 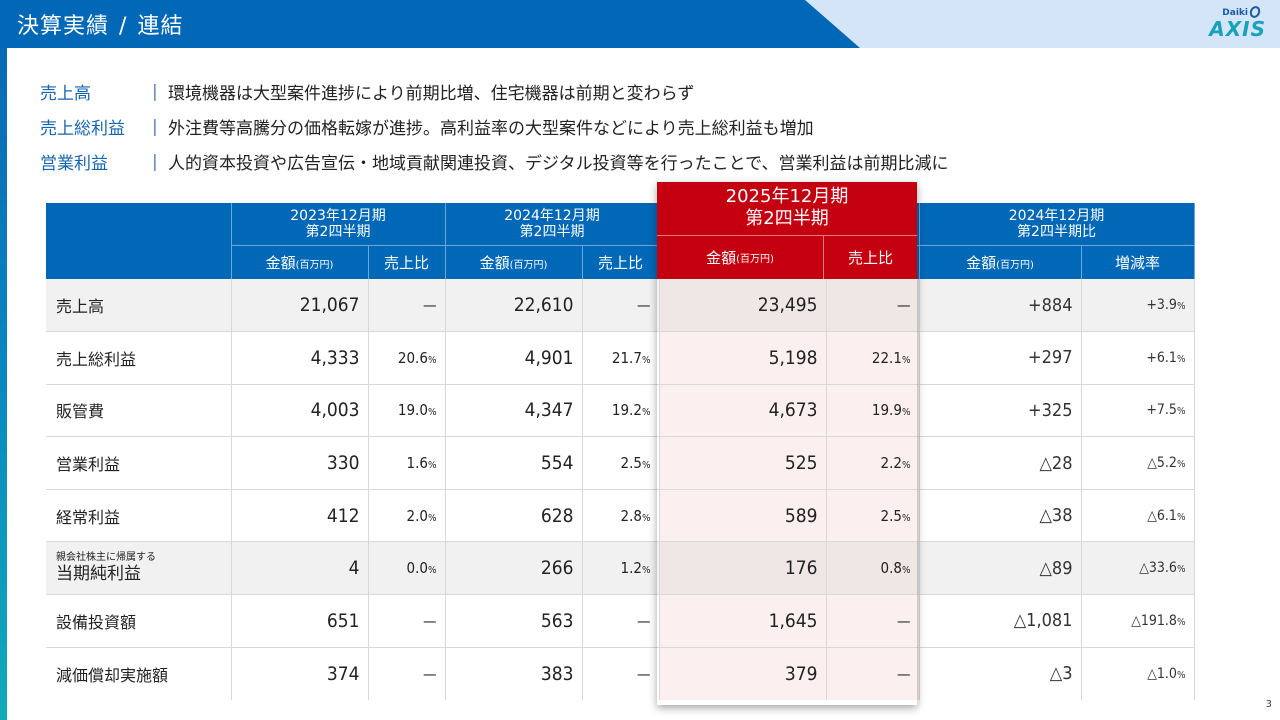 What do you see at coordinates (139, 516) in the screenshot?
I see `row-label: 経常利益` at bounding box center [139, 516].